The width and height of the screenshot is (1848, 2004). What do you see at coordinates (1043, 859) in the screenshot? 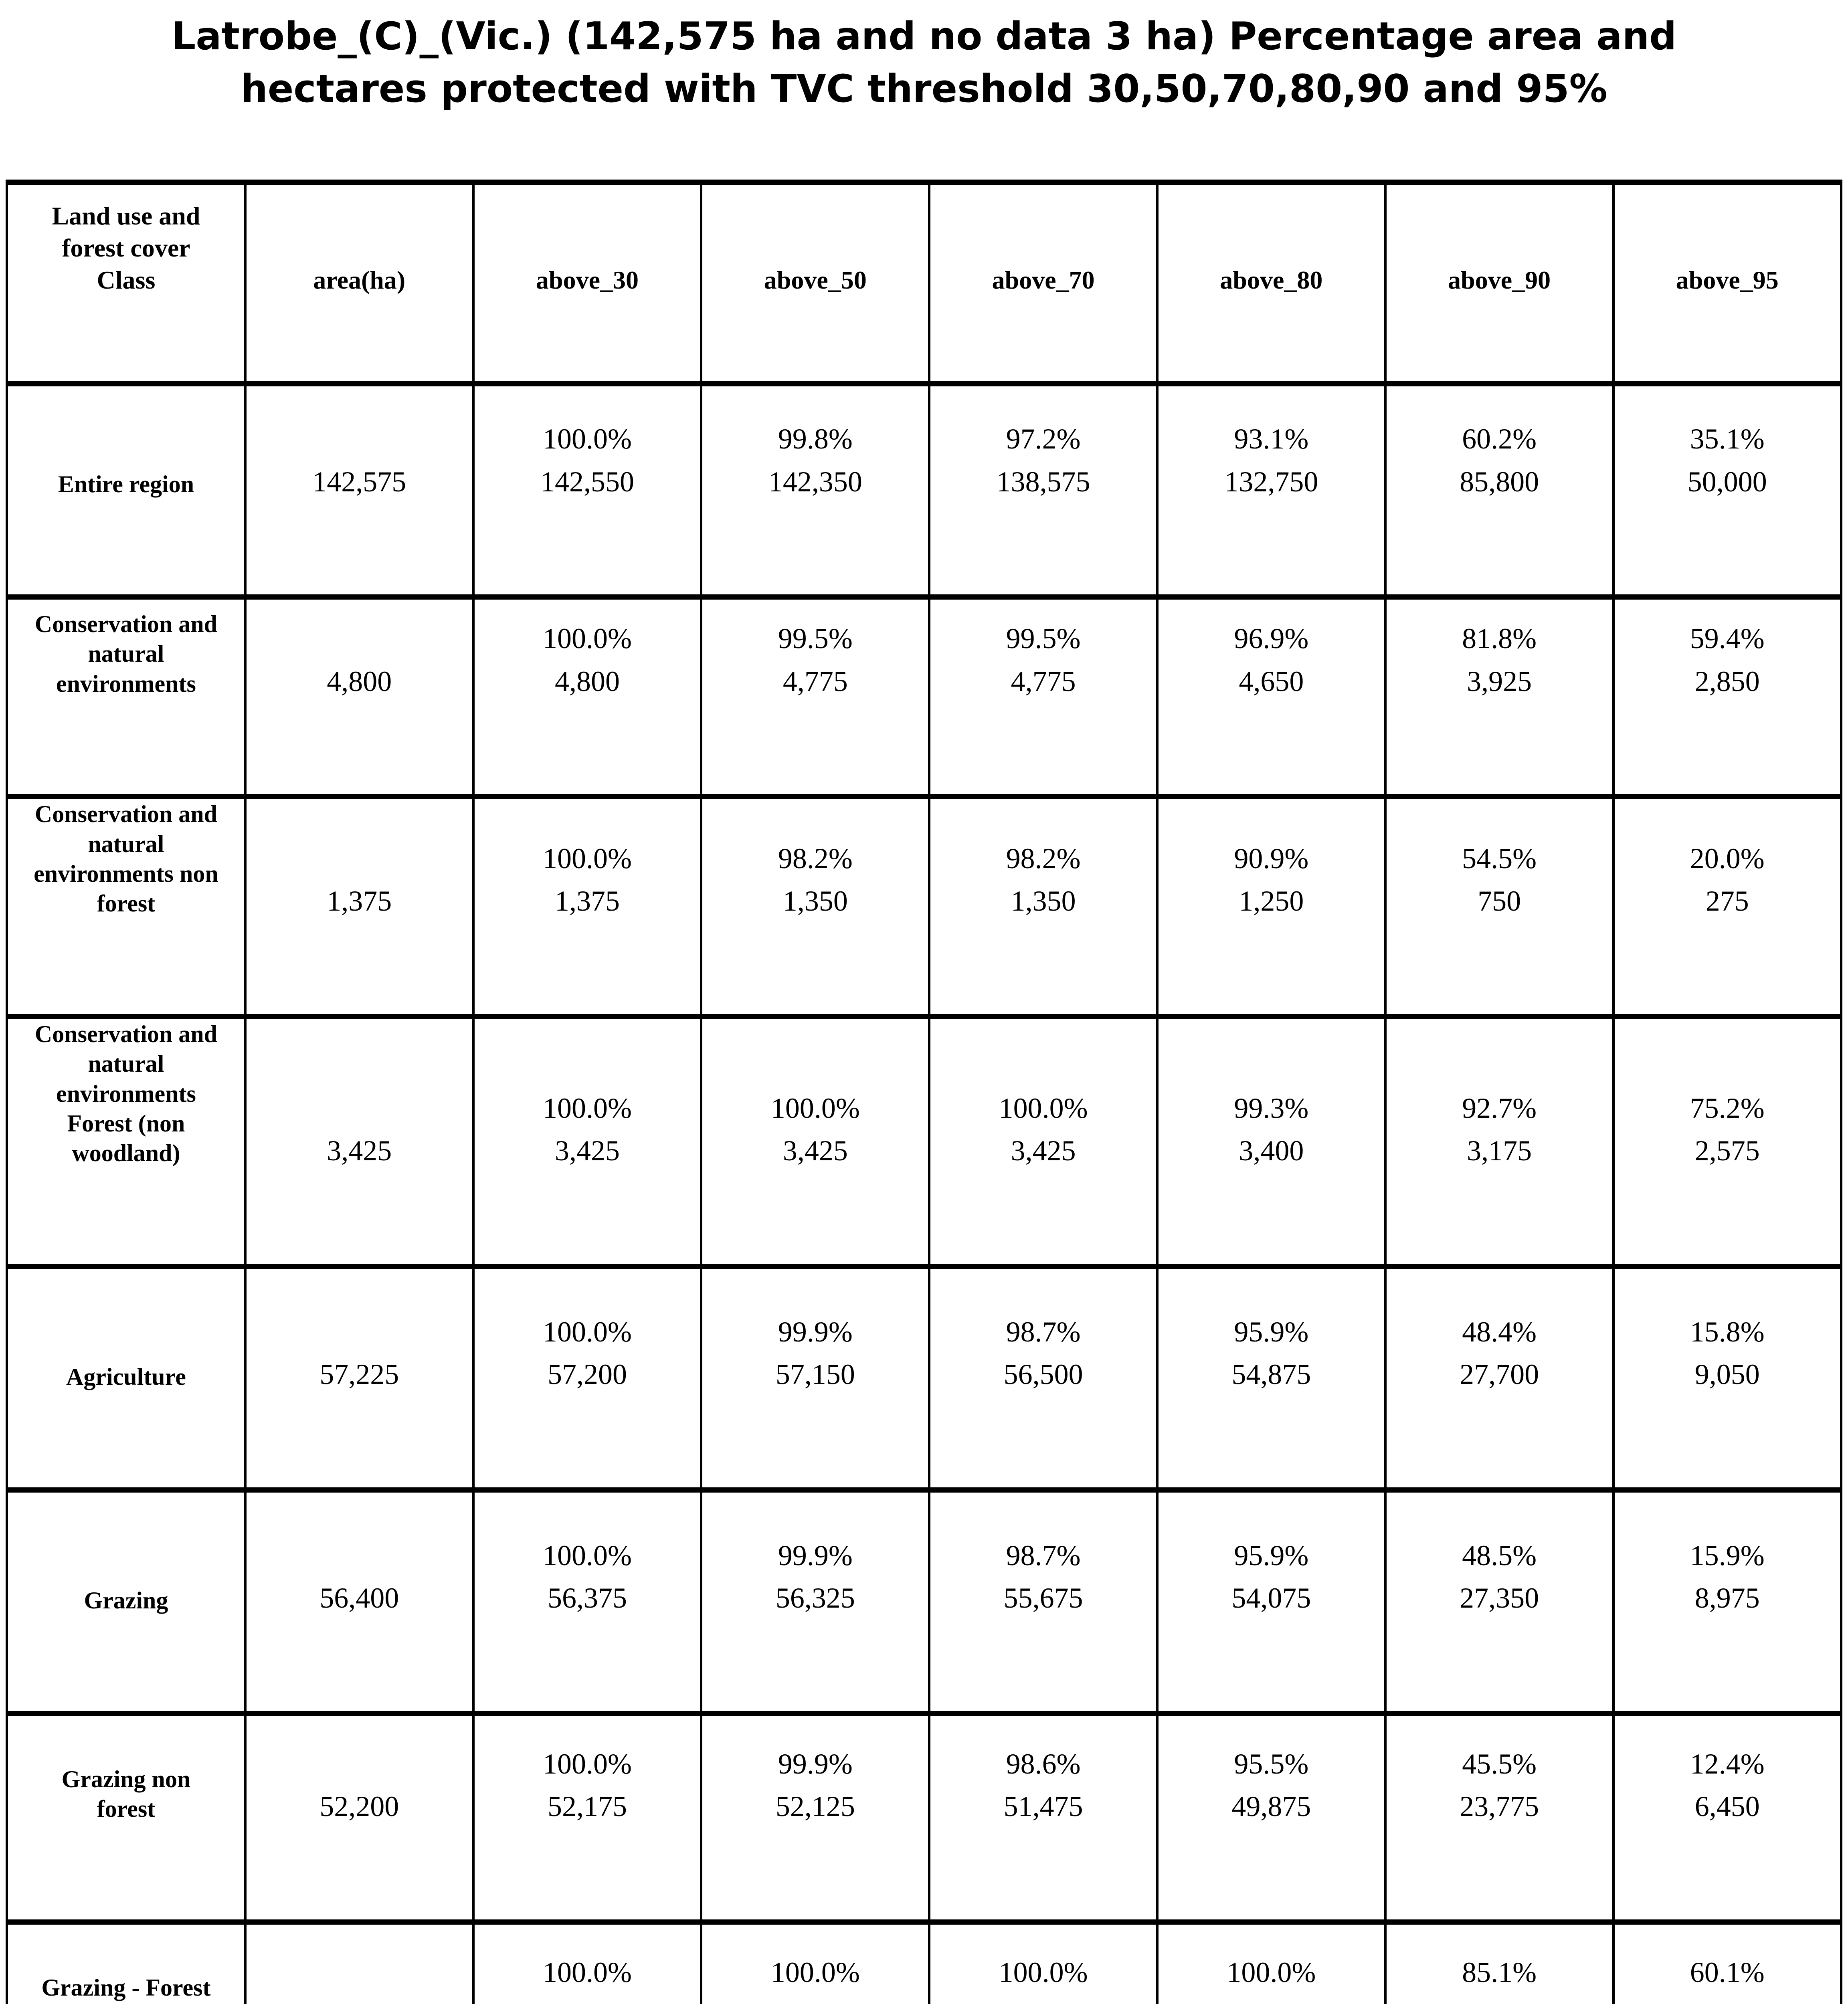
I see `percent-value: 98.2%` at bounding box center [1043, 859].